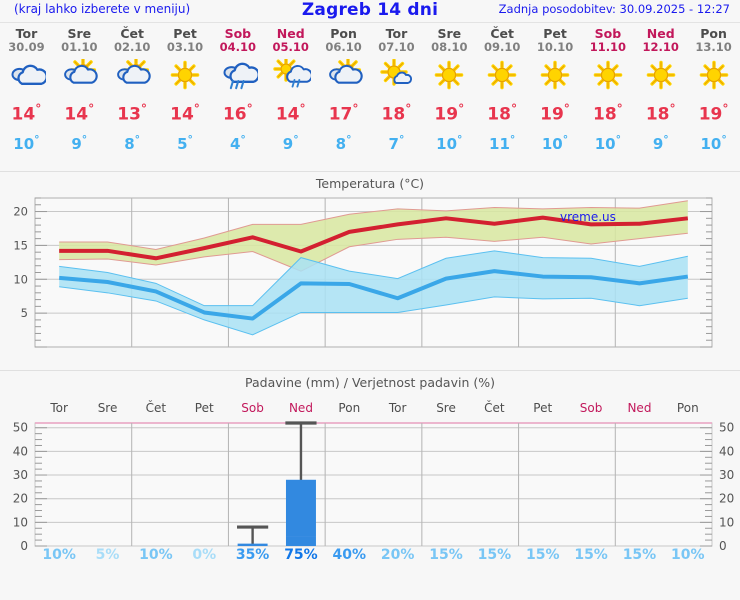 The image size is (740, 600). What do you see at coordinates (237, 142) in the screenshot?
I see `day-min-temp: 4°` at bounding box center [237, 142].